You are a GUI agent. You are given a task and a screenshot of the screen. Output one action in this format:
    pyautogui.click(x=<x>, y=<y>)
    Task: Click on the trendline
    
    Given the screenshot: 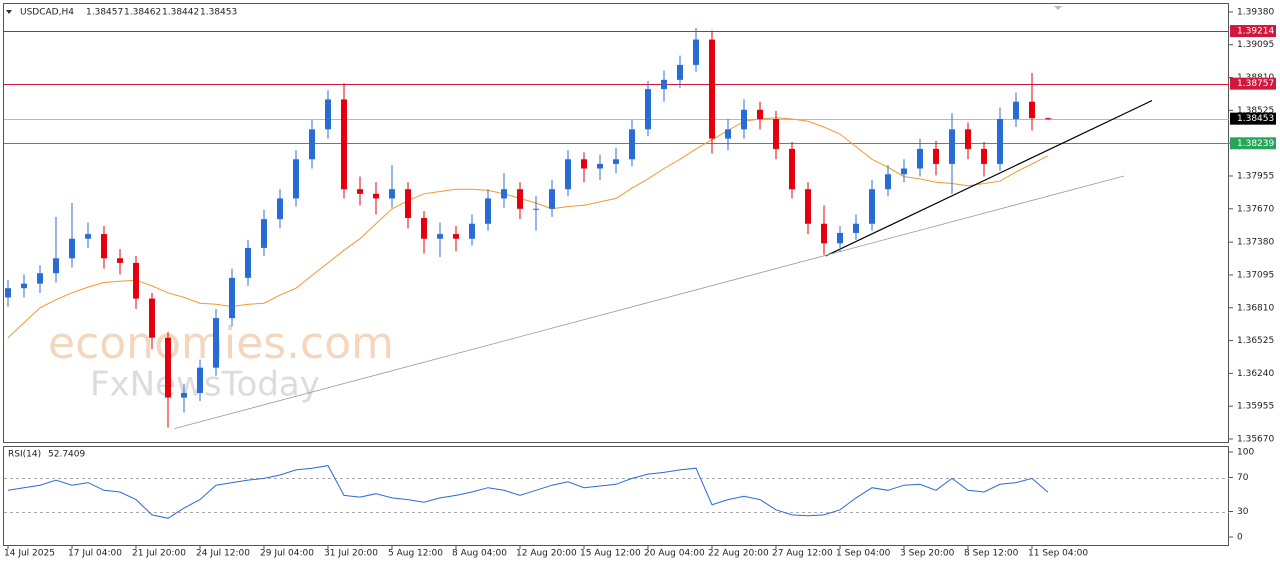 What is the action you would take?
    pyautogui.click(x=989, y=178)
    